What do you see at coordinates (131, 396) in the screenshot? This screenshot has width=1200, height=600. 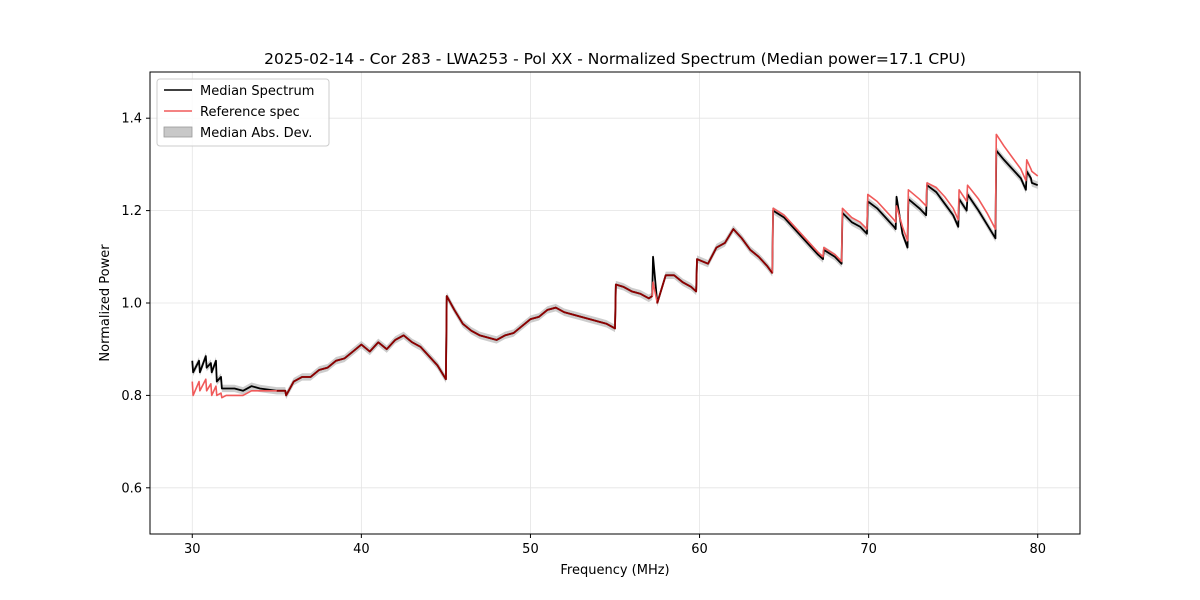 I see `y-tick-label: 0.8` at bounding box center [131, 396].